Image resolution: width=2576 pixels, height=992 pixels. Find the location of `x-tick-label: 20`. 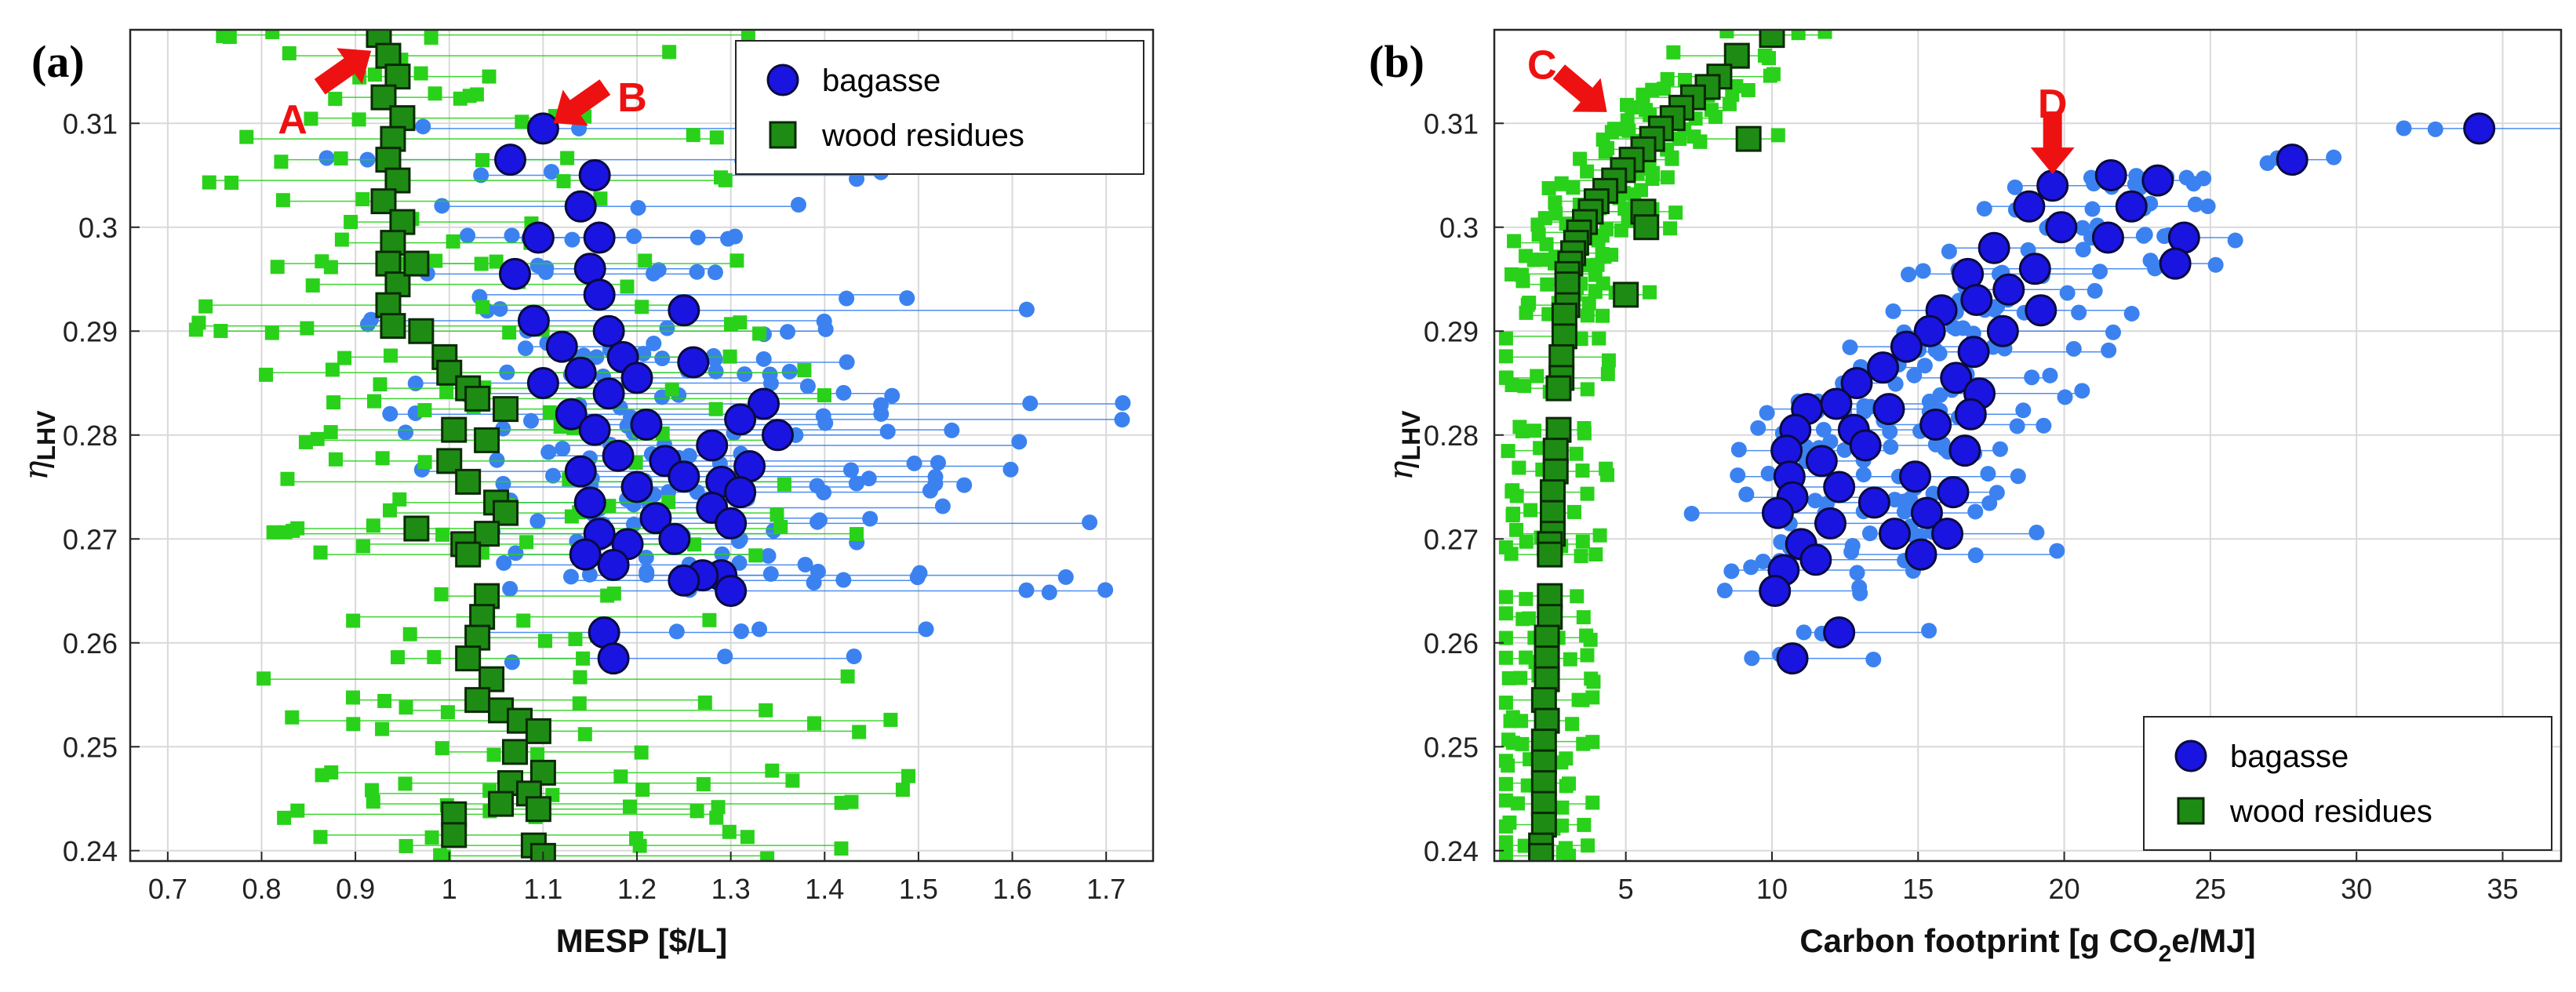

x-tick-label: 20 is located at coordinates (2064, 889).